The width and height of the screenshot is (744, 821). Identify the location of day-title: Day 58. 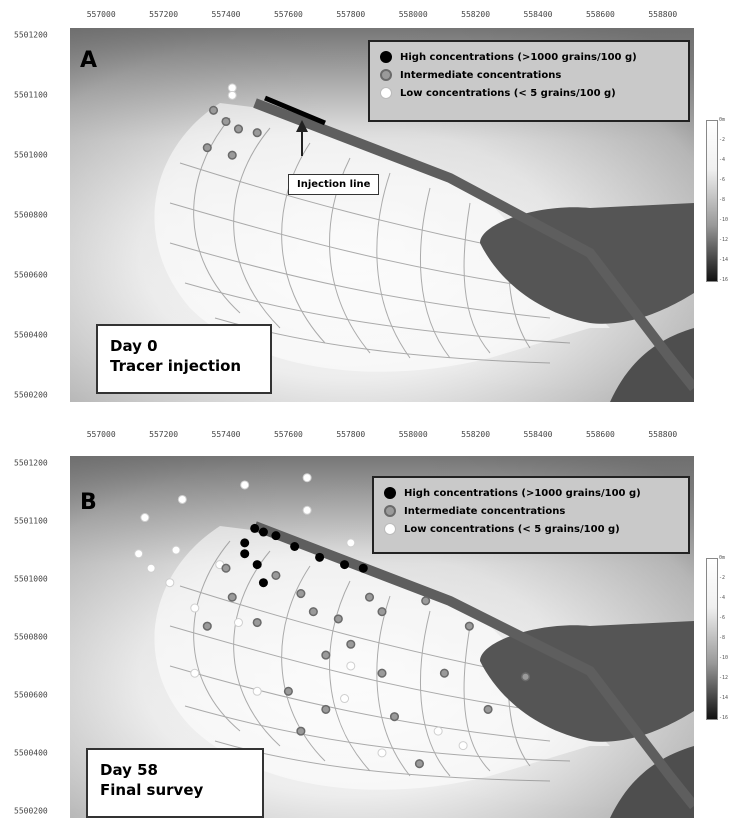
(129, 770).